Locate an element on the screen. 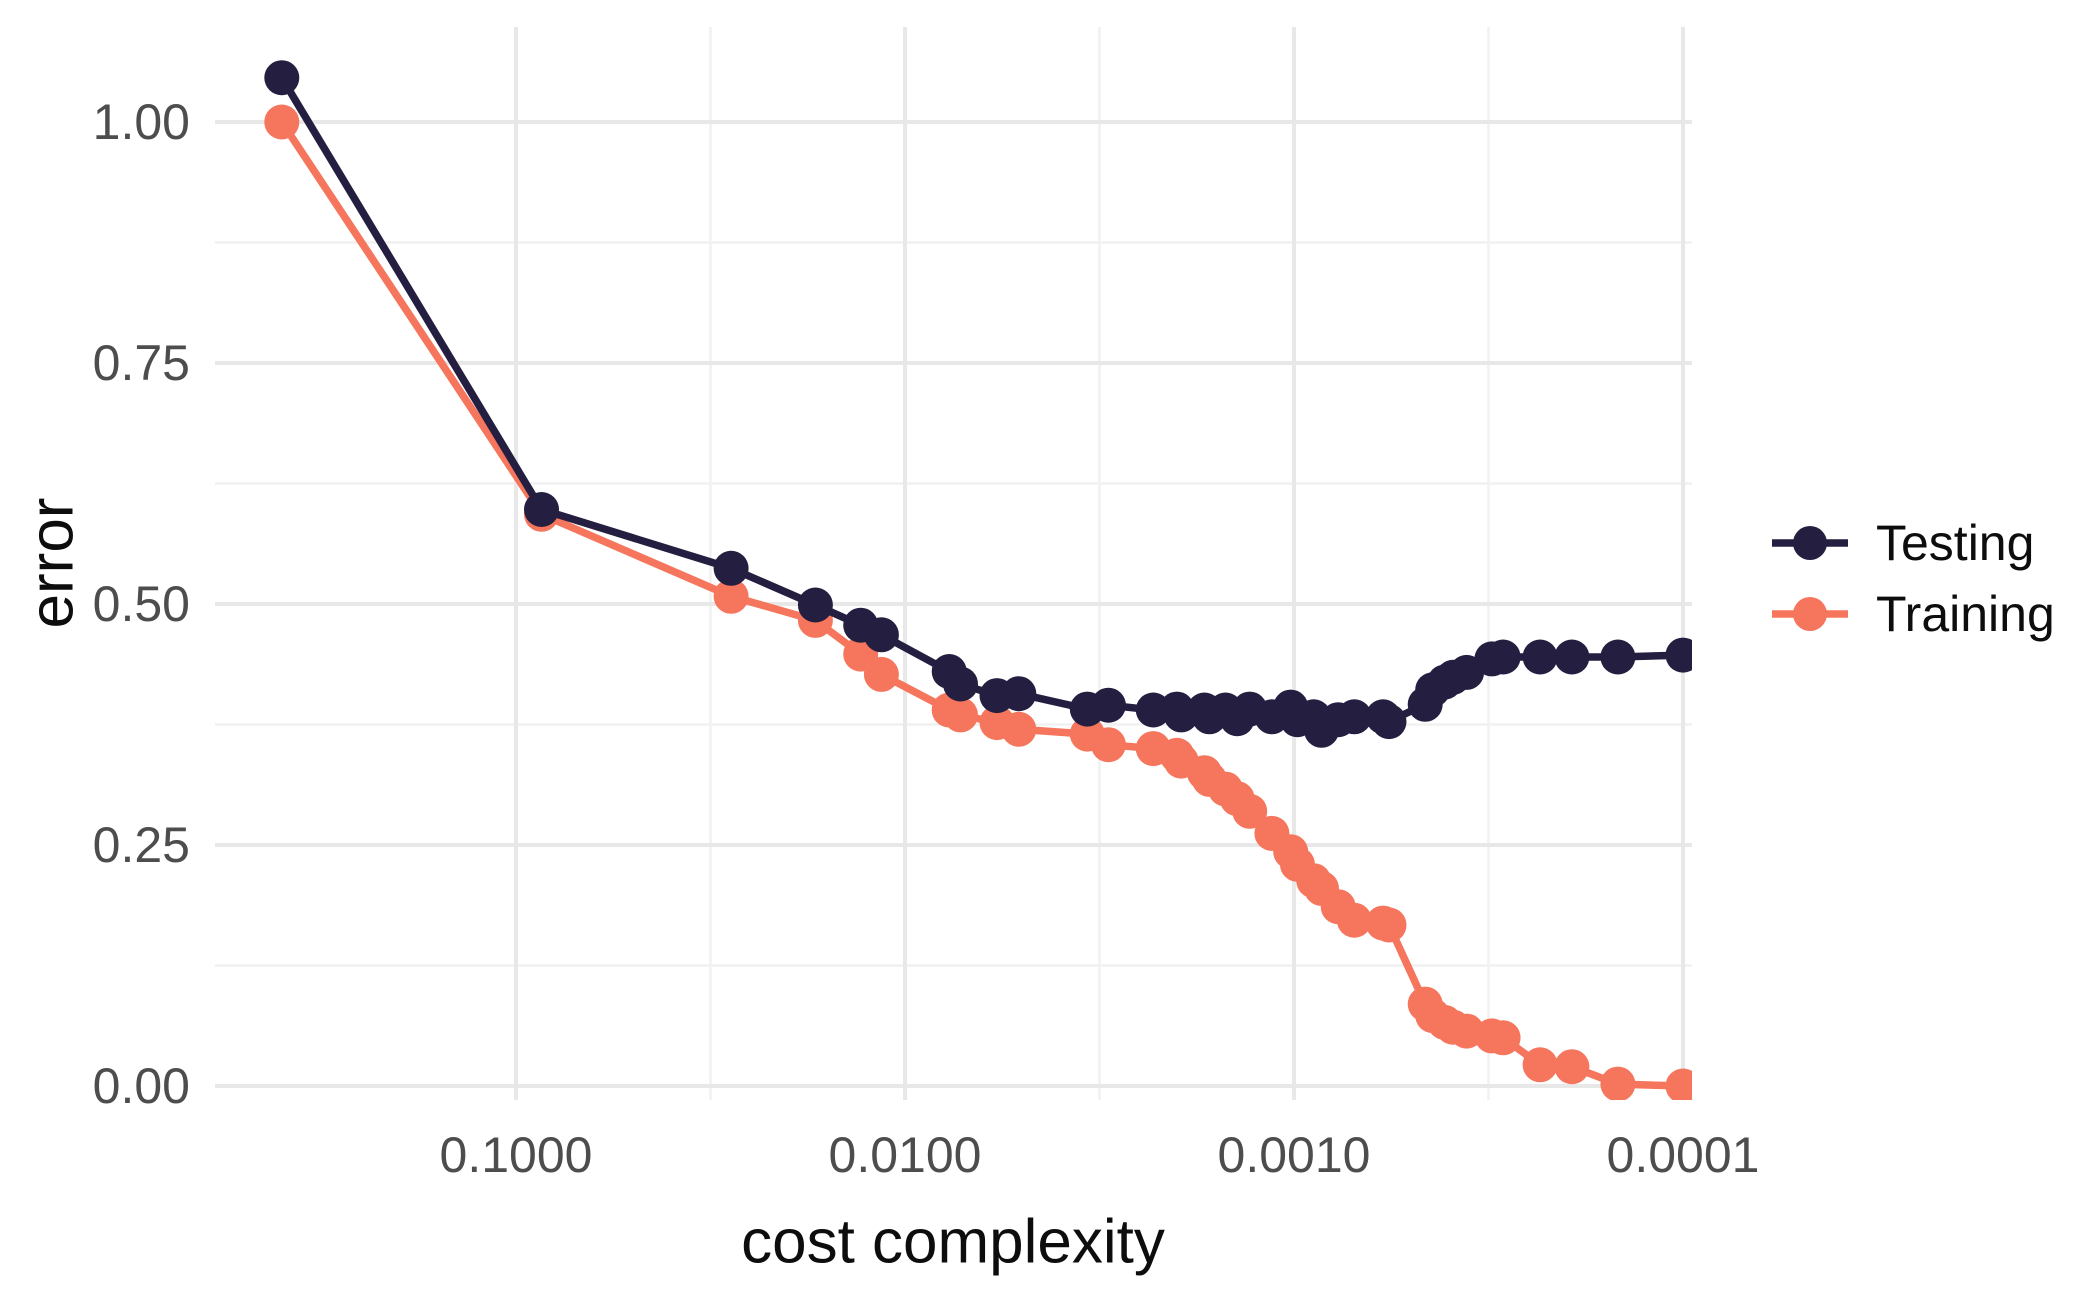  x-tick-label: 0.0001 is located at coordinates (1683, 1155).